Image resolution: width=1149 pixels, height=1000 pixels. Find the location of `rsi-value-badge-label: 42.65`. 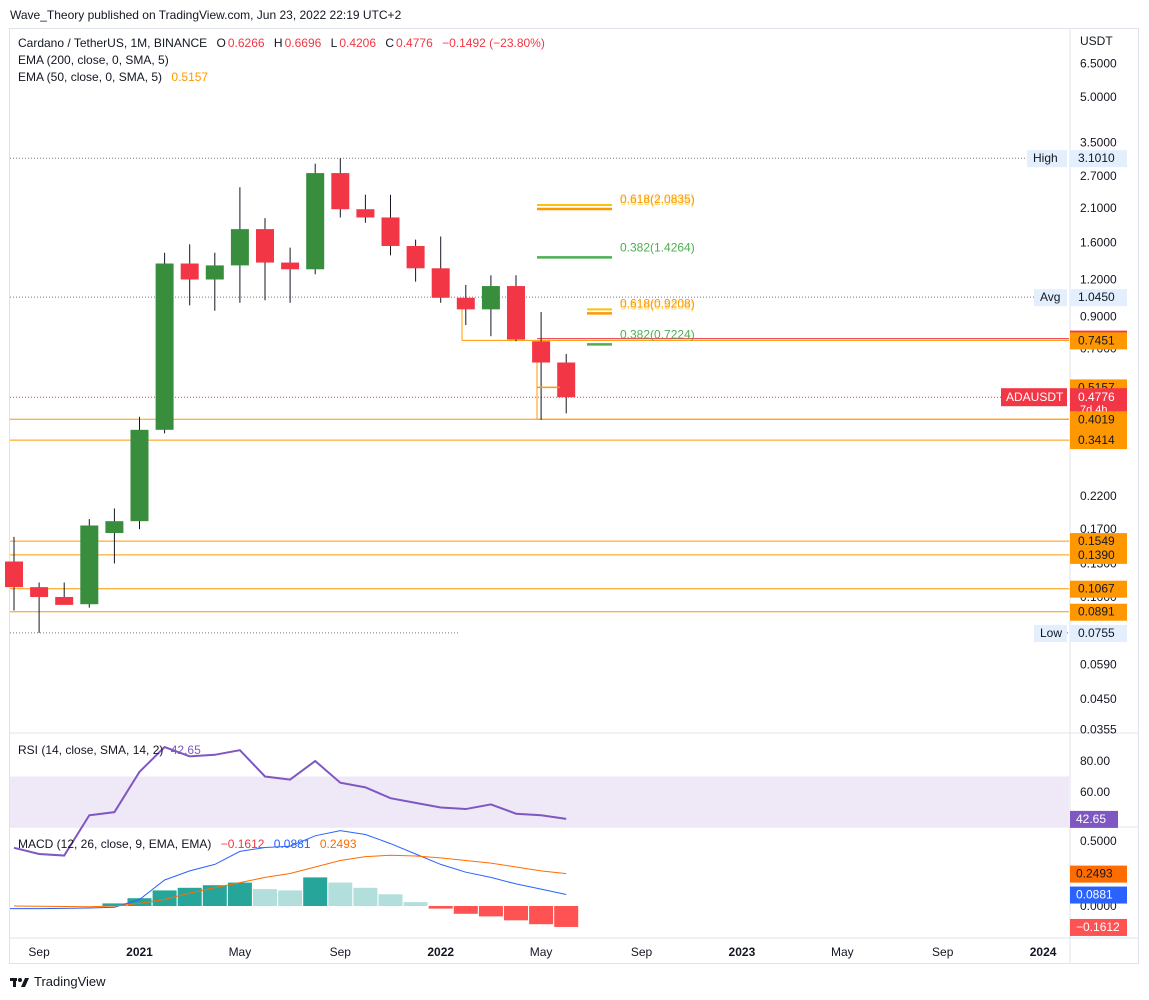

rsi-value-badge-label: 42.65 is located at coordinates (1091, 819).